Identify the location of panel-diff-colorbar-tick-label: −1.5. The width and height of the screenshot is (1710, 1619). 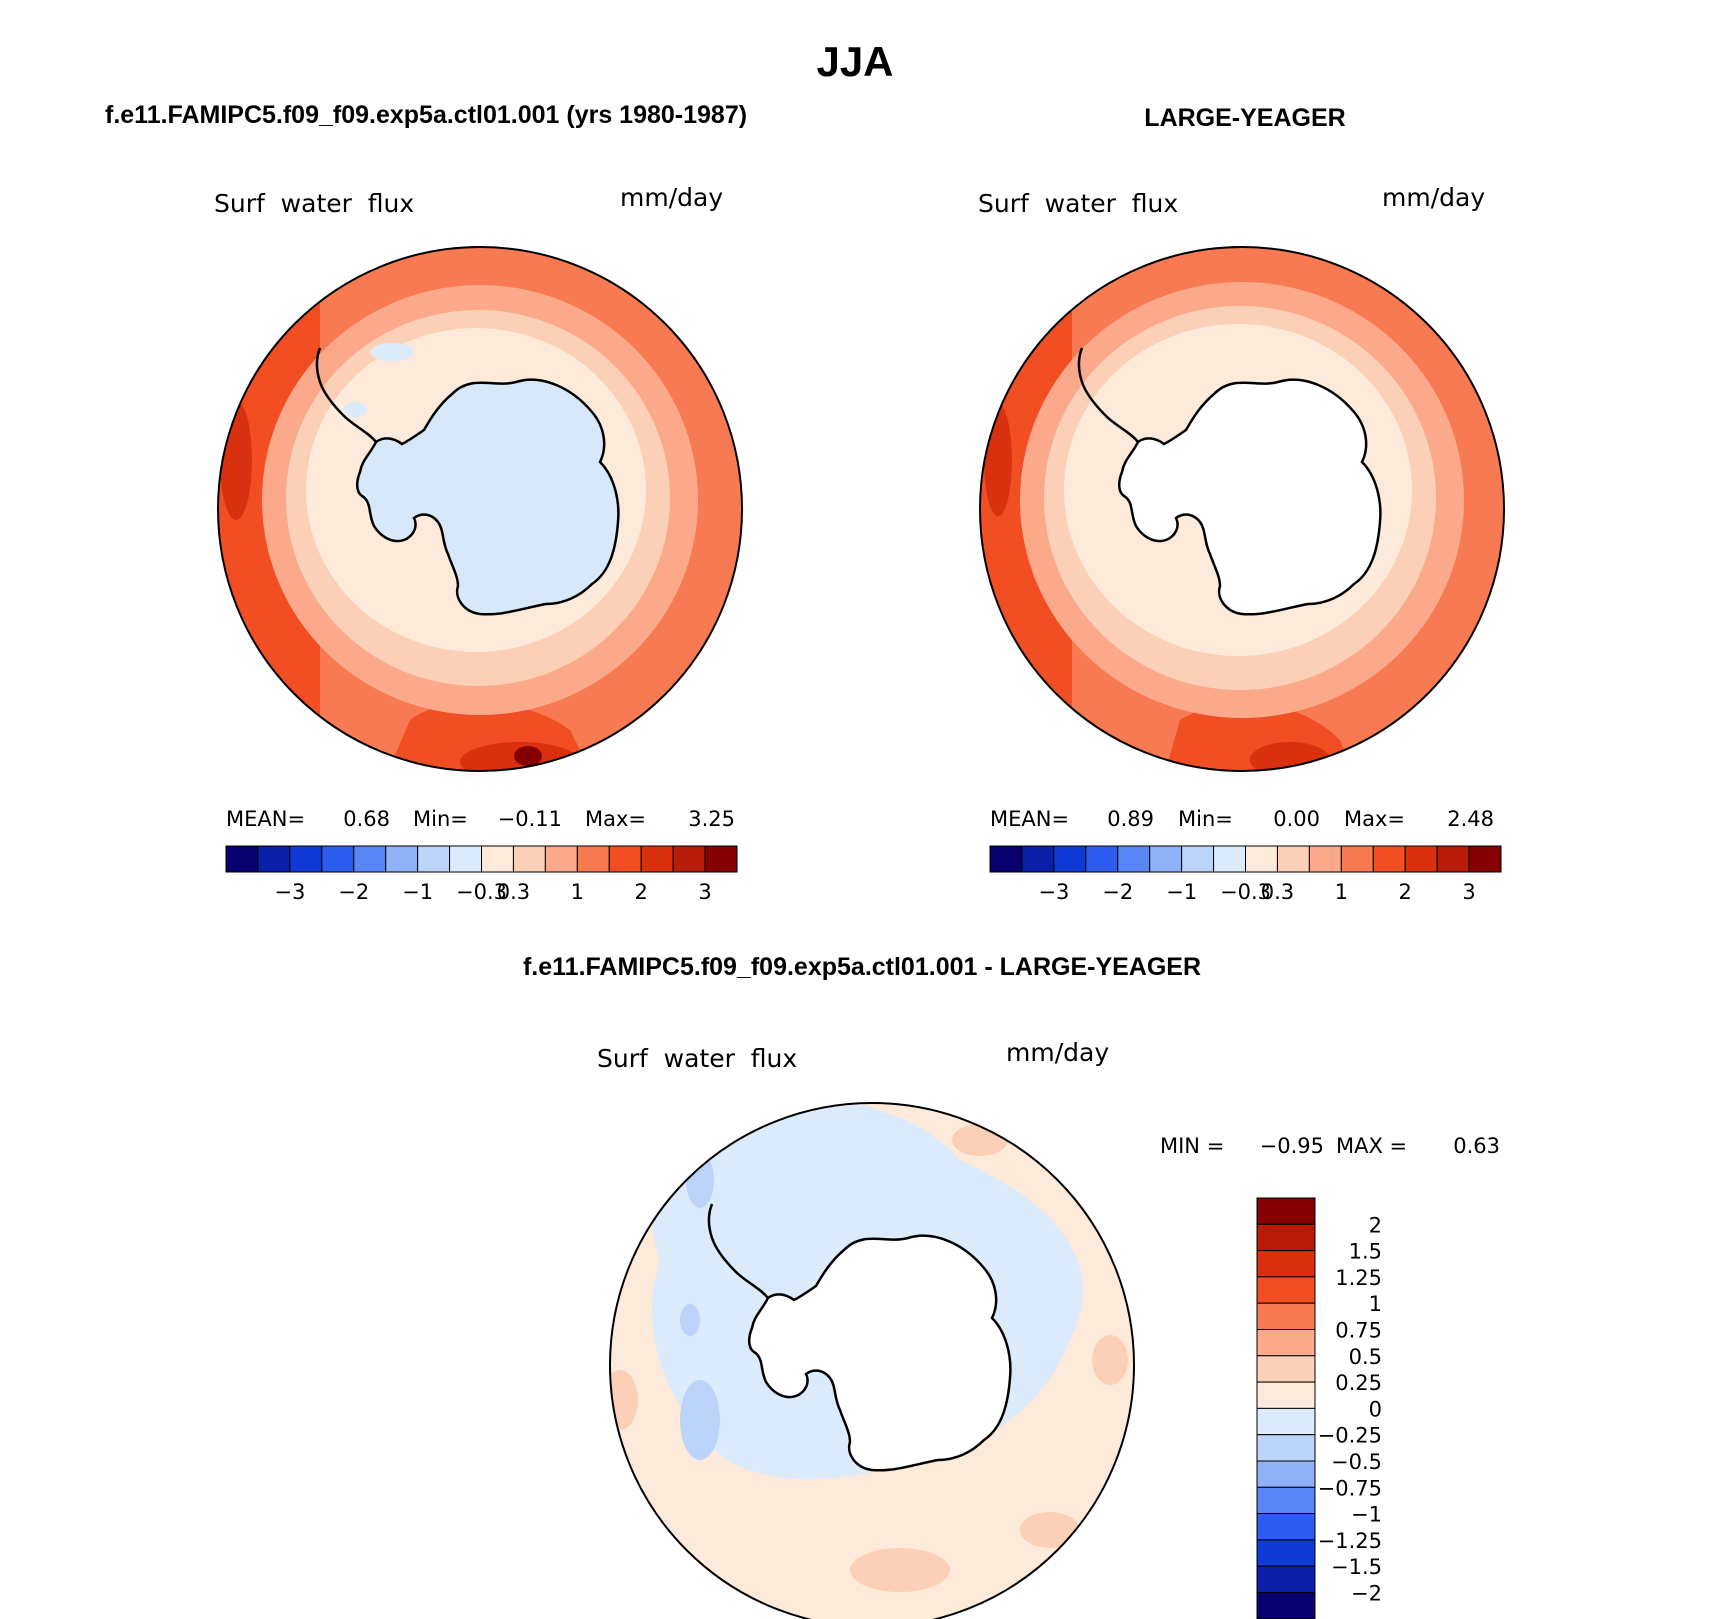
(1356, 1567).